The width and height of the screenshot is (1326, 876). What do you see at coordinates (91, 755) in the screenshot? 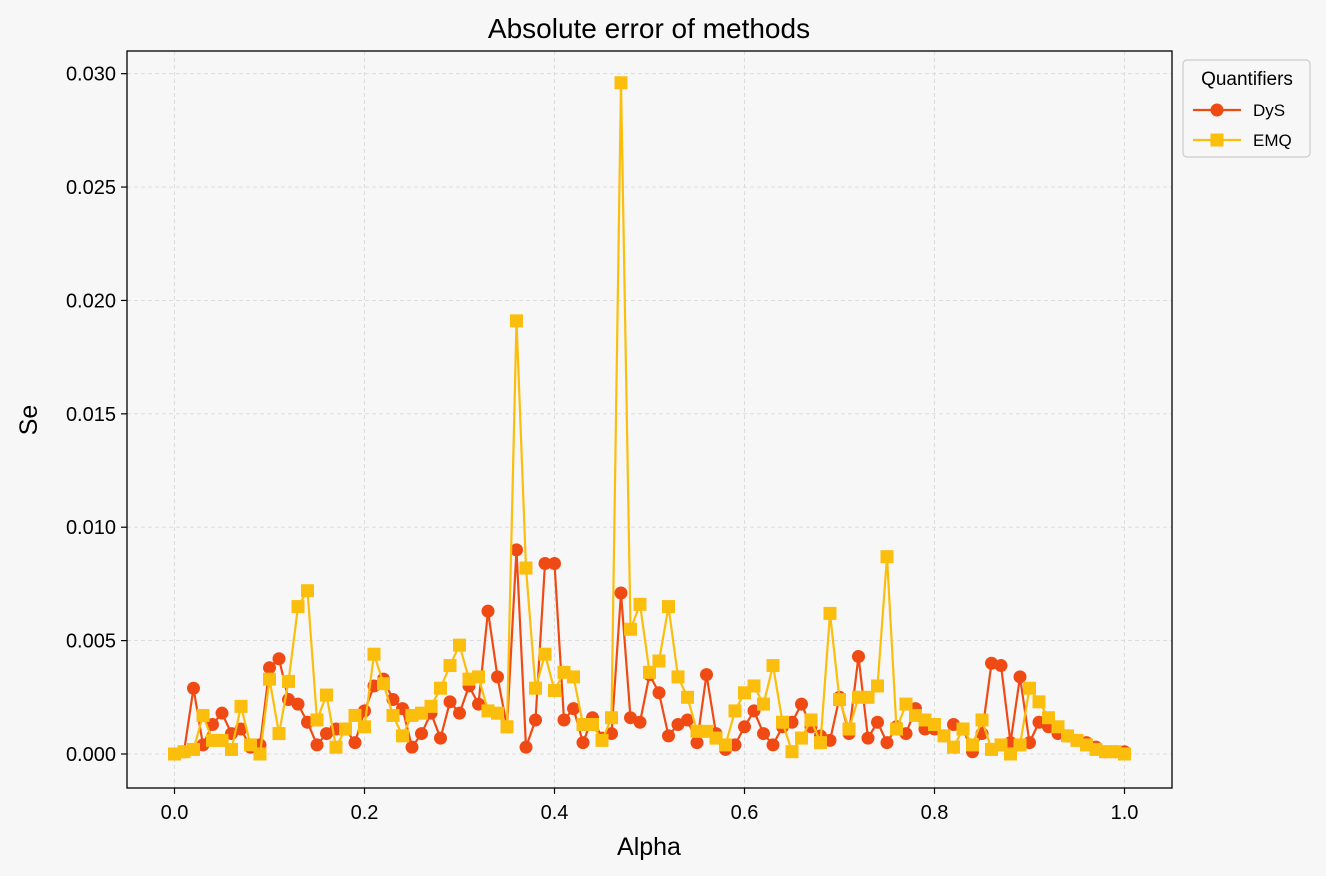
I see `y-tick-label: 0.000` at bounding box center [91, 755].